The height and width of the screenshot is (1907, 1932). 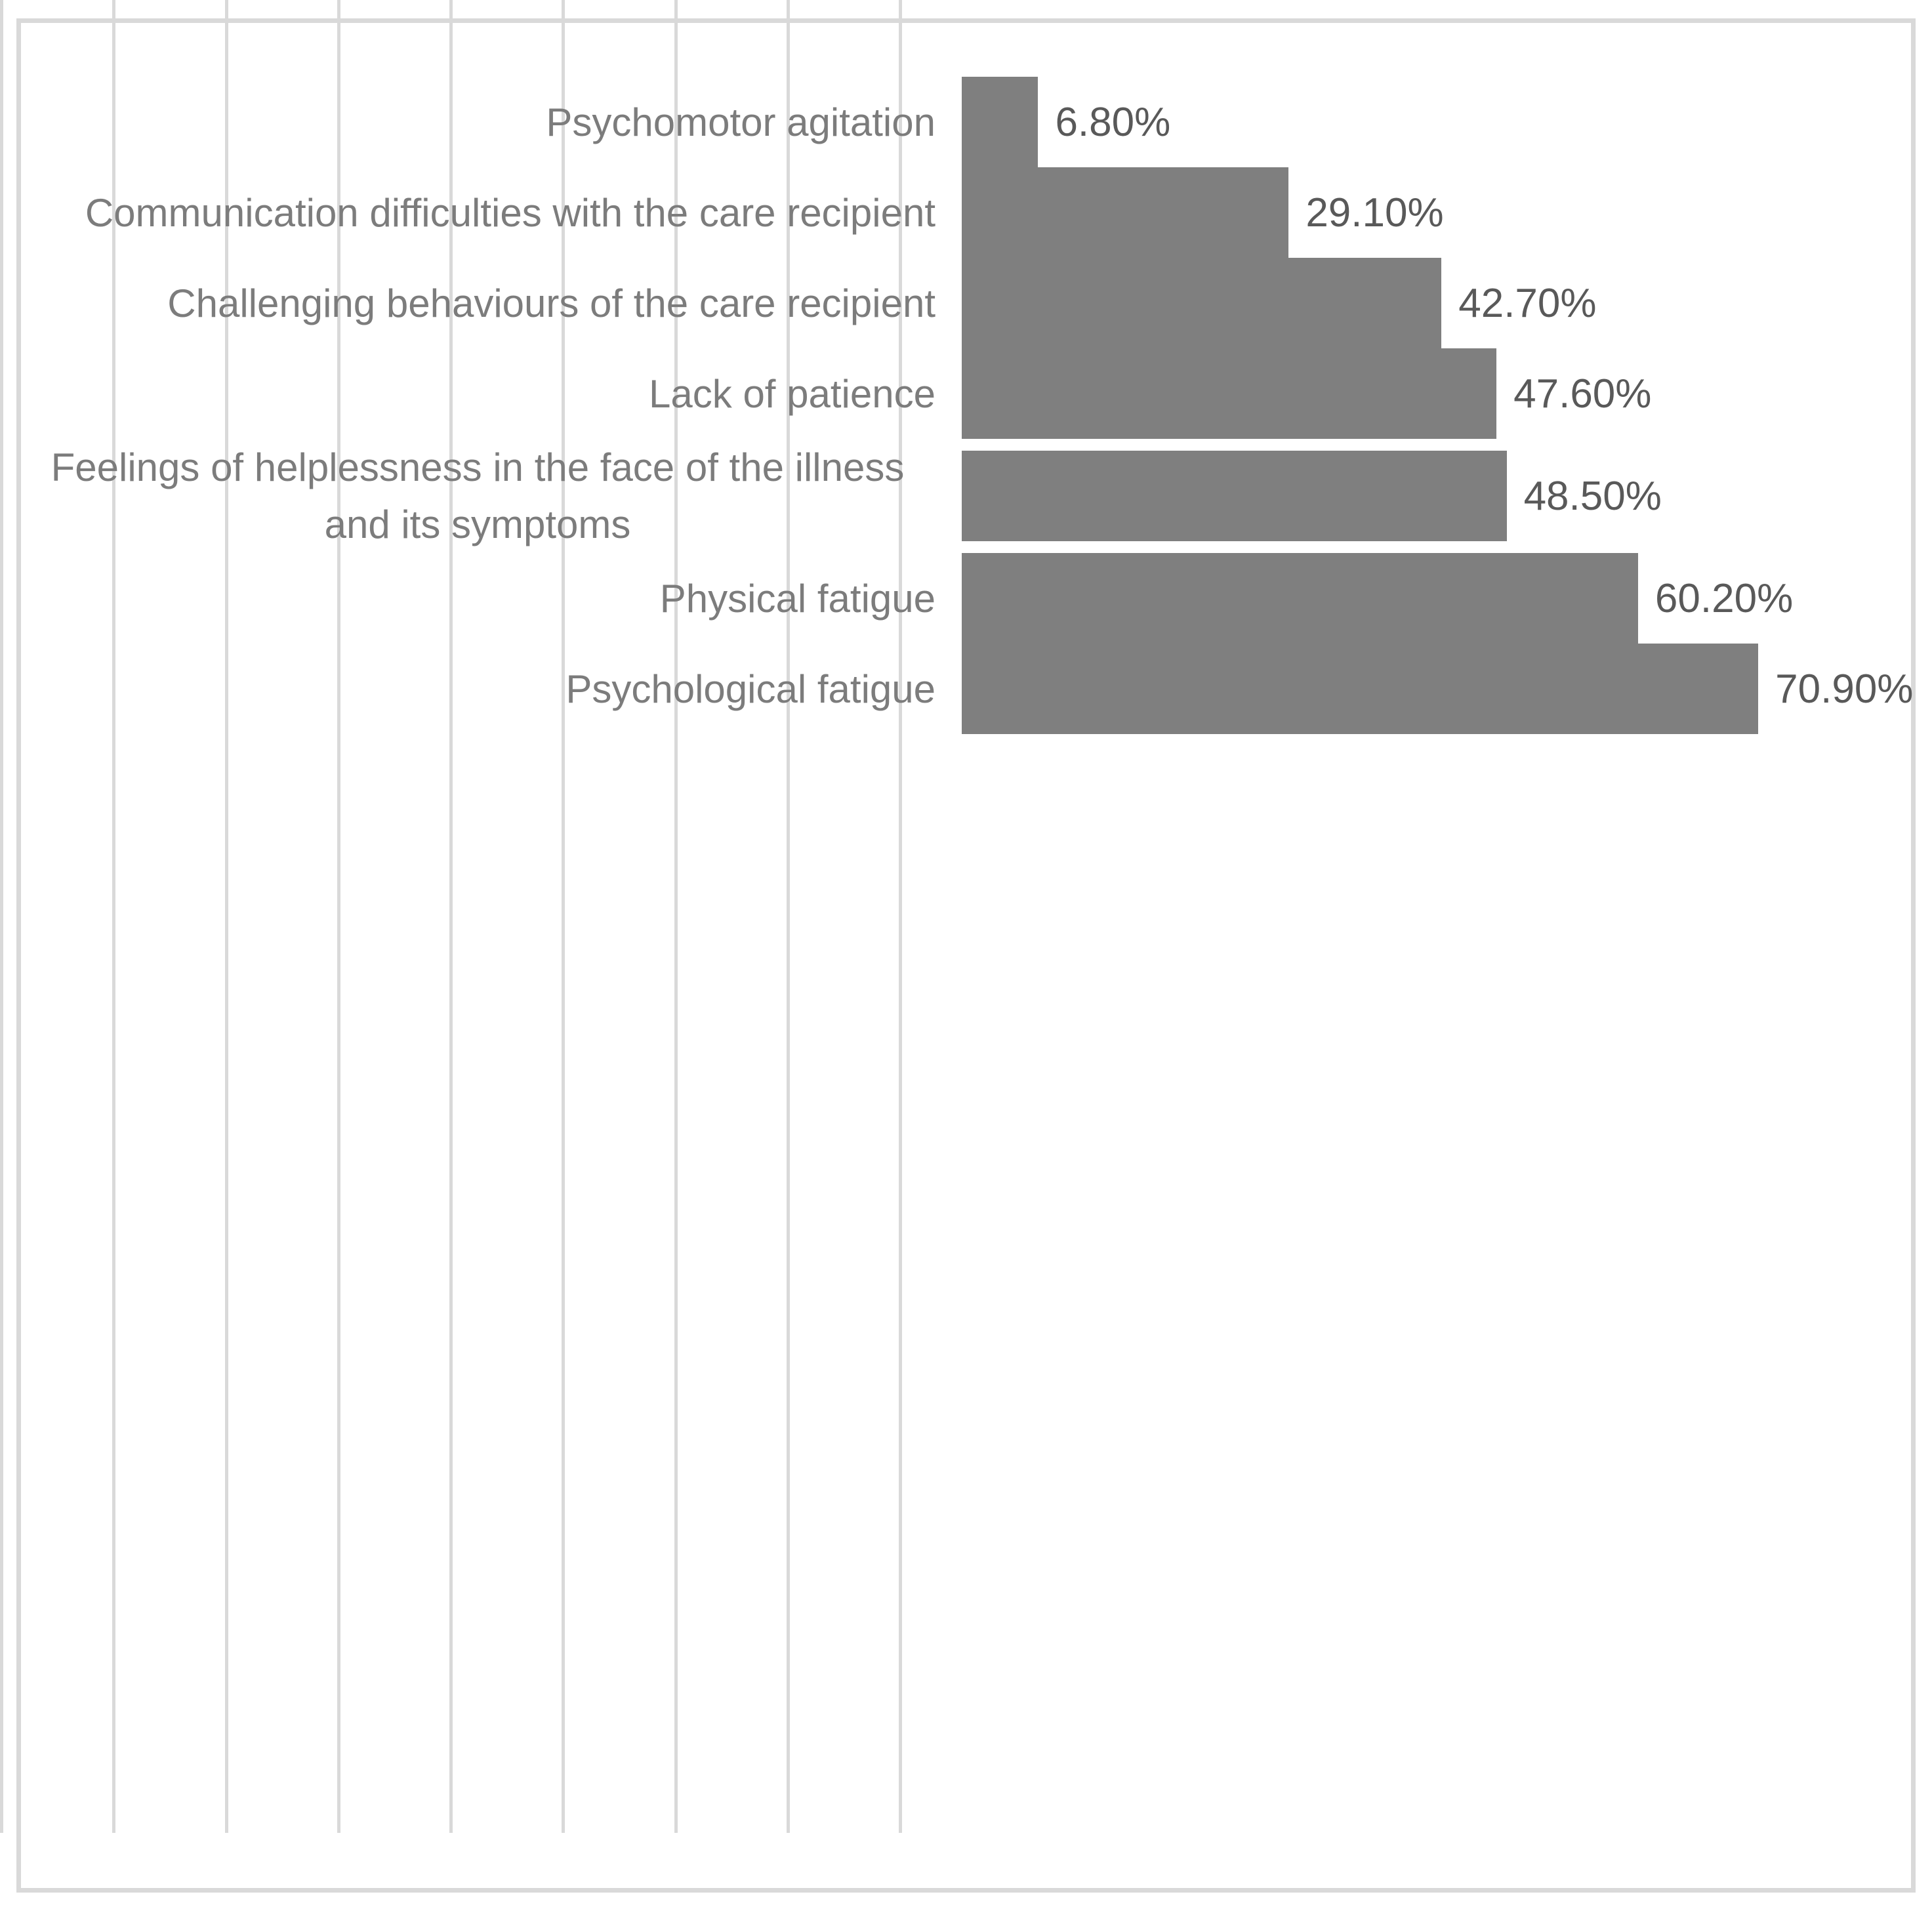 I want to click on category-cell: Psychological fatigue, so click(x=481, y=689).